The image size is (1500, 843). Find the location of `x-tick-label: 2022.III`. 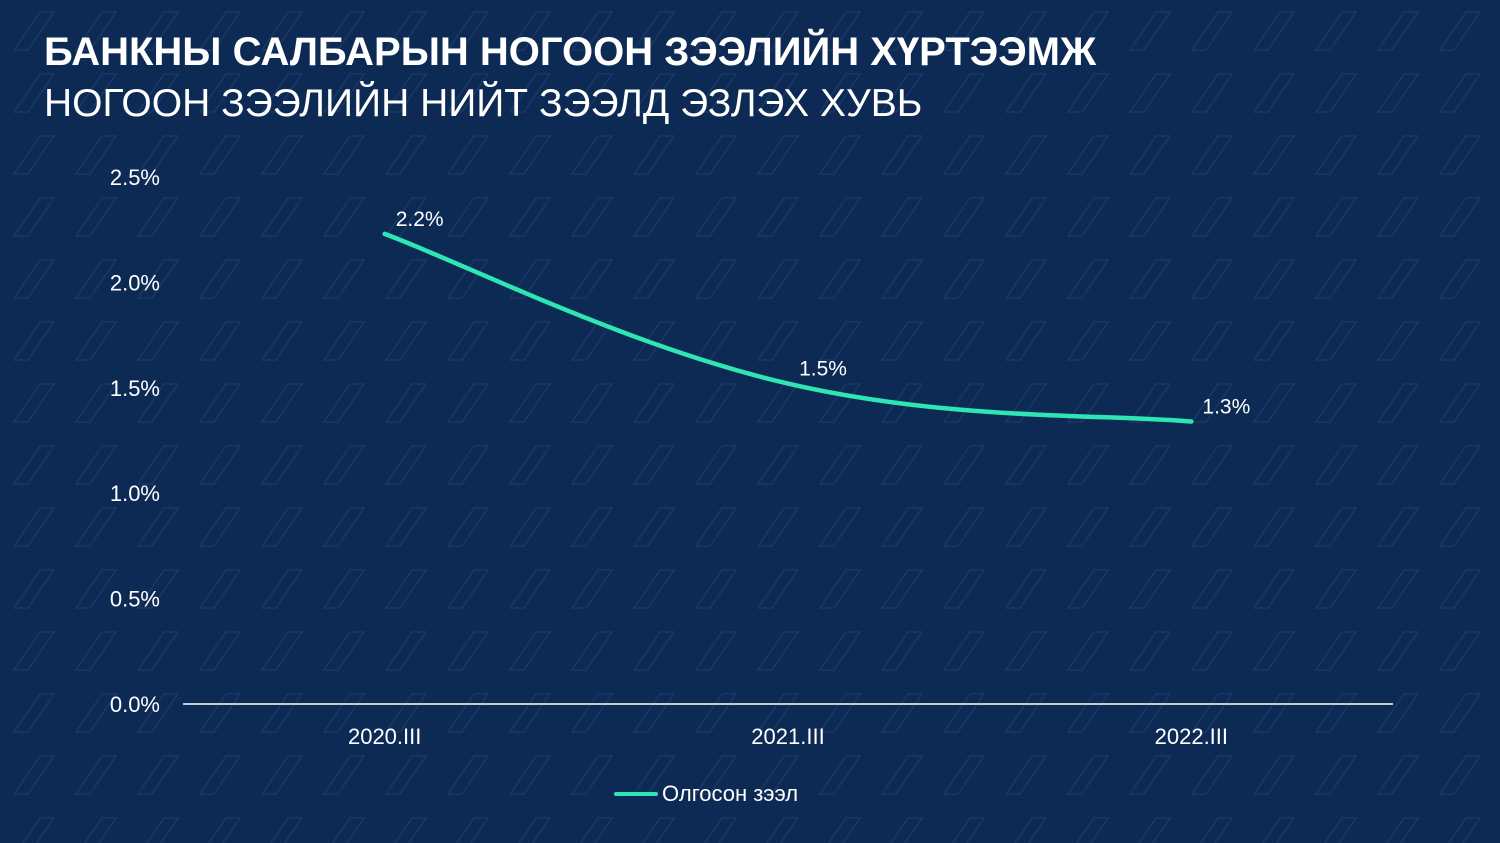

x-tick-label: 2022.III is located at coordinates (1191, 736).